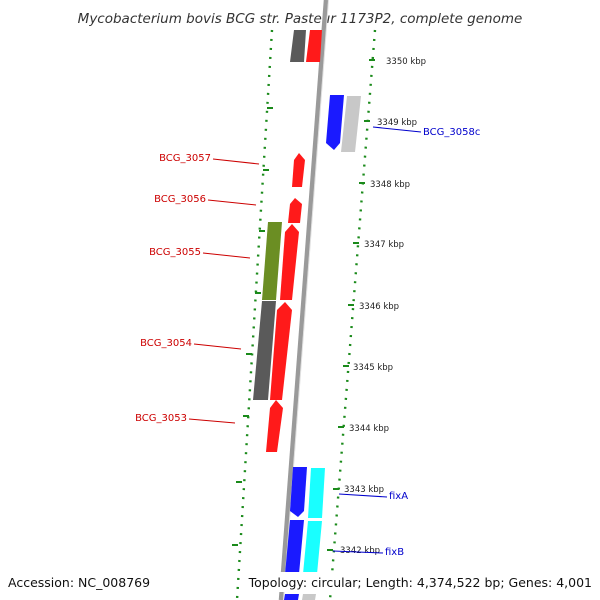  I want to click on gene-bcg-3054-block, so click(264, 350).